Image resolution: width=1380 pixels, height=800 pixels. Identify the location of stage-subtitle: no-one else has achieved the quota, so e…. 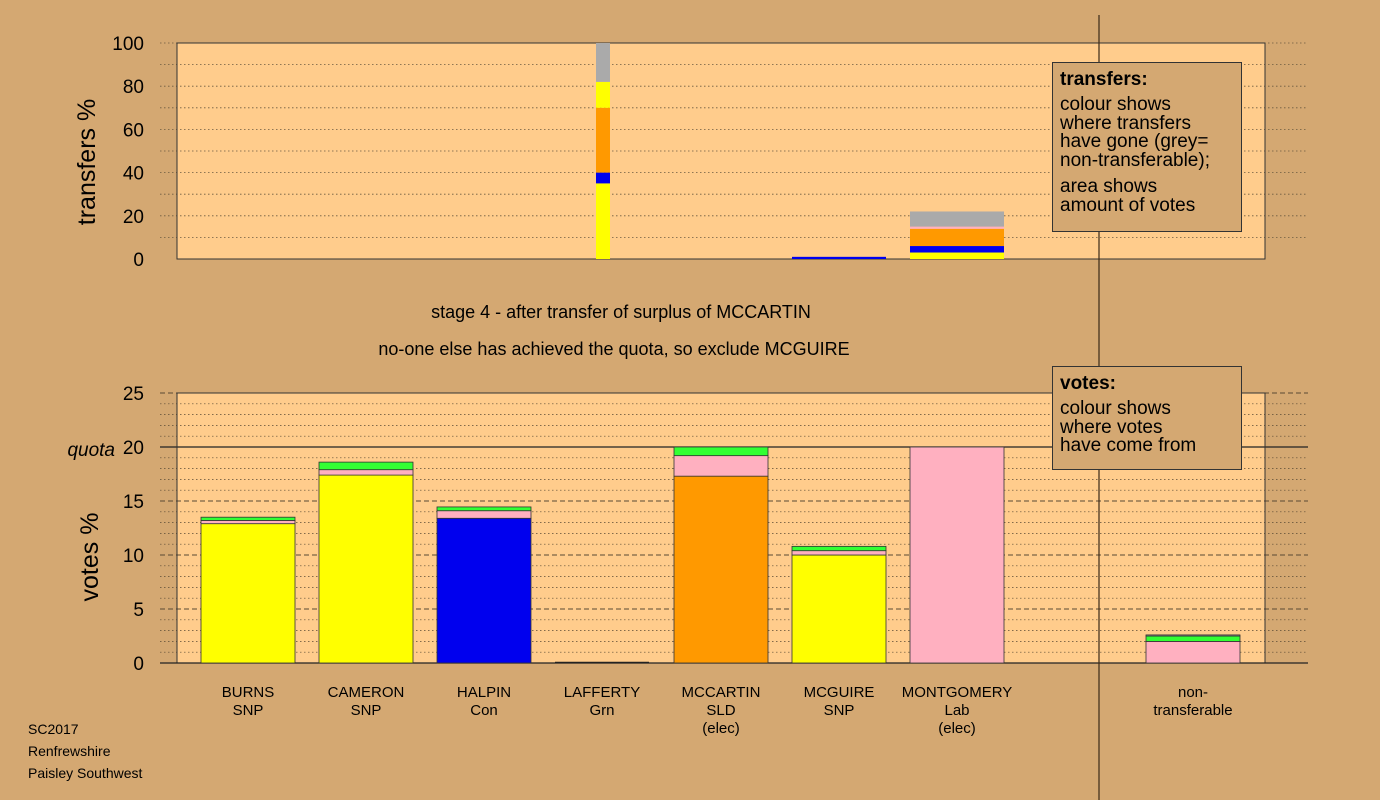
(613, 349).